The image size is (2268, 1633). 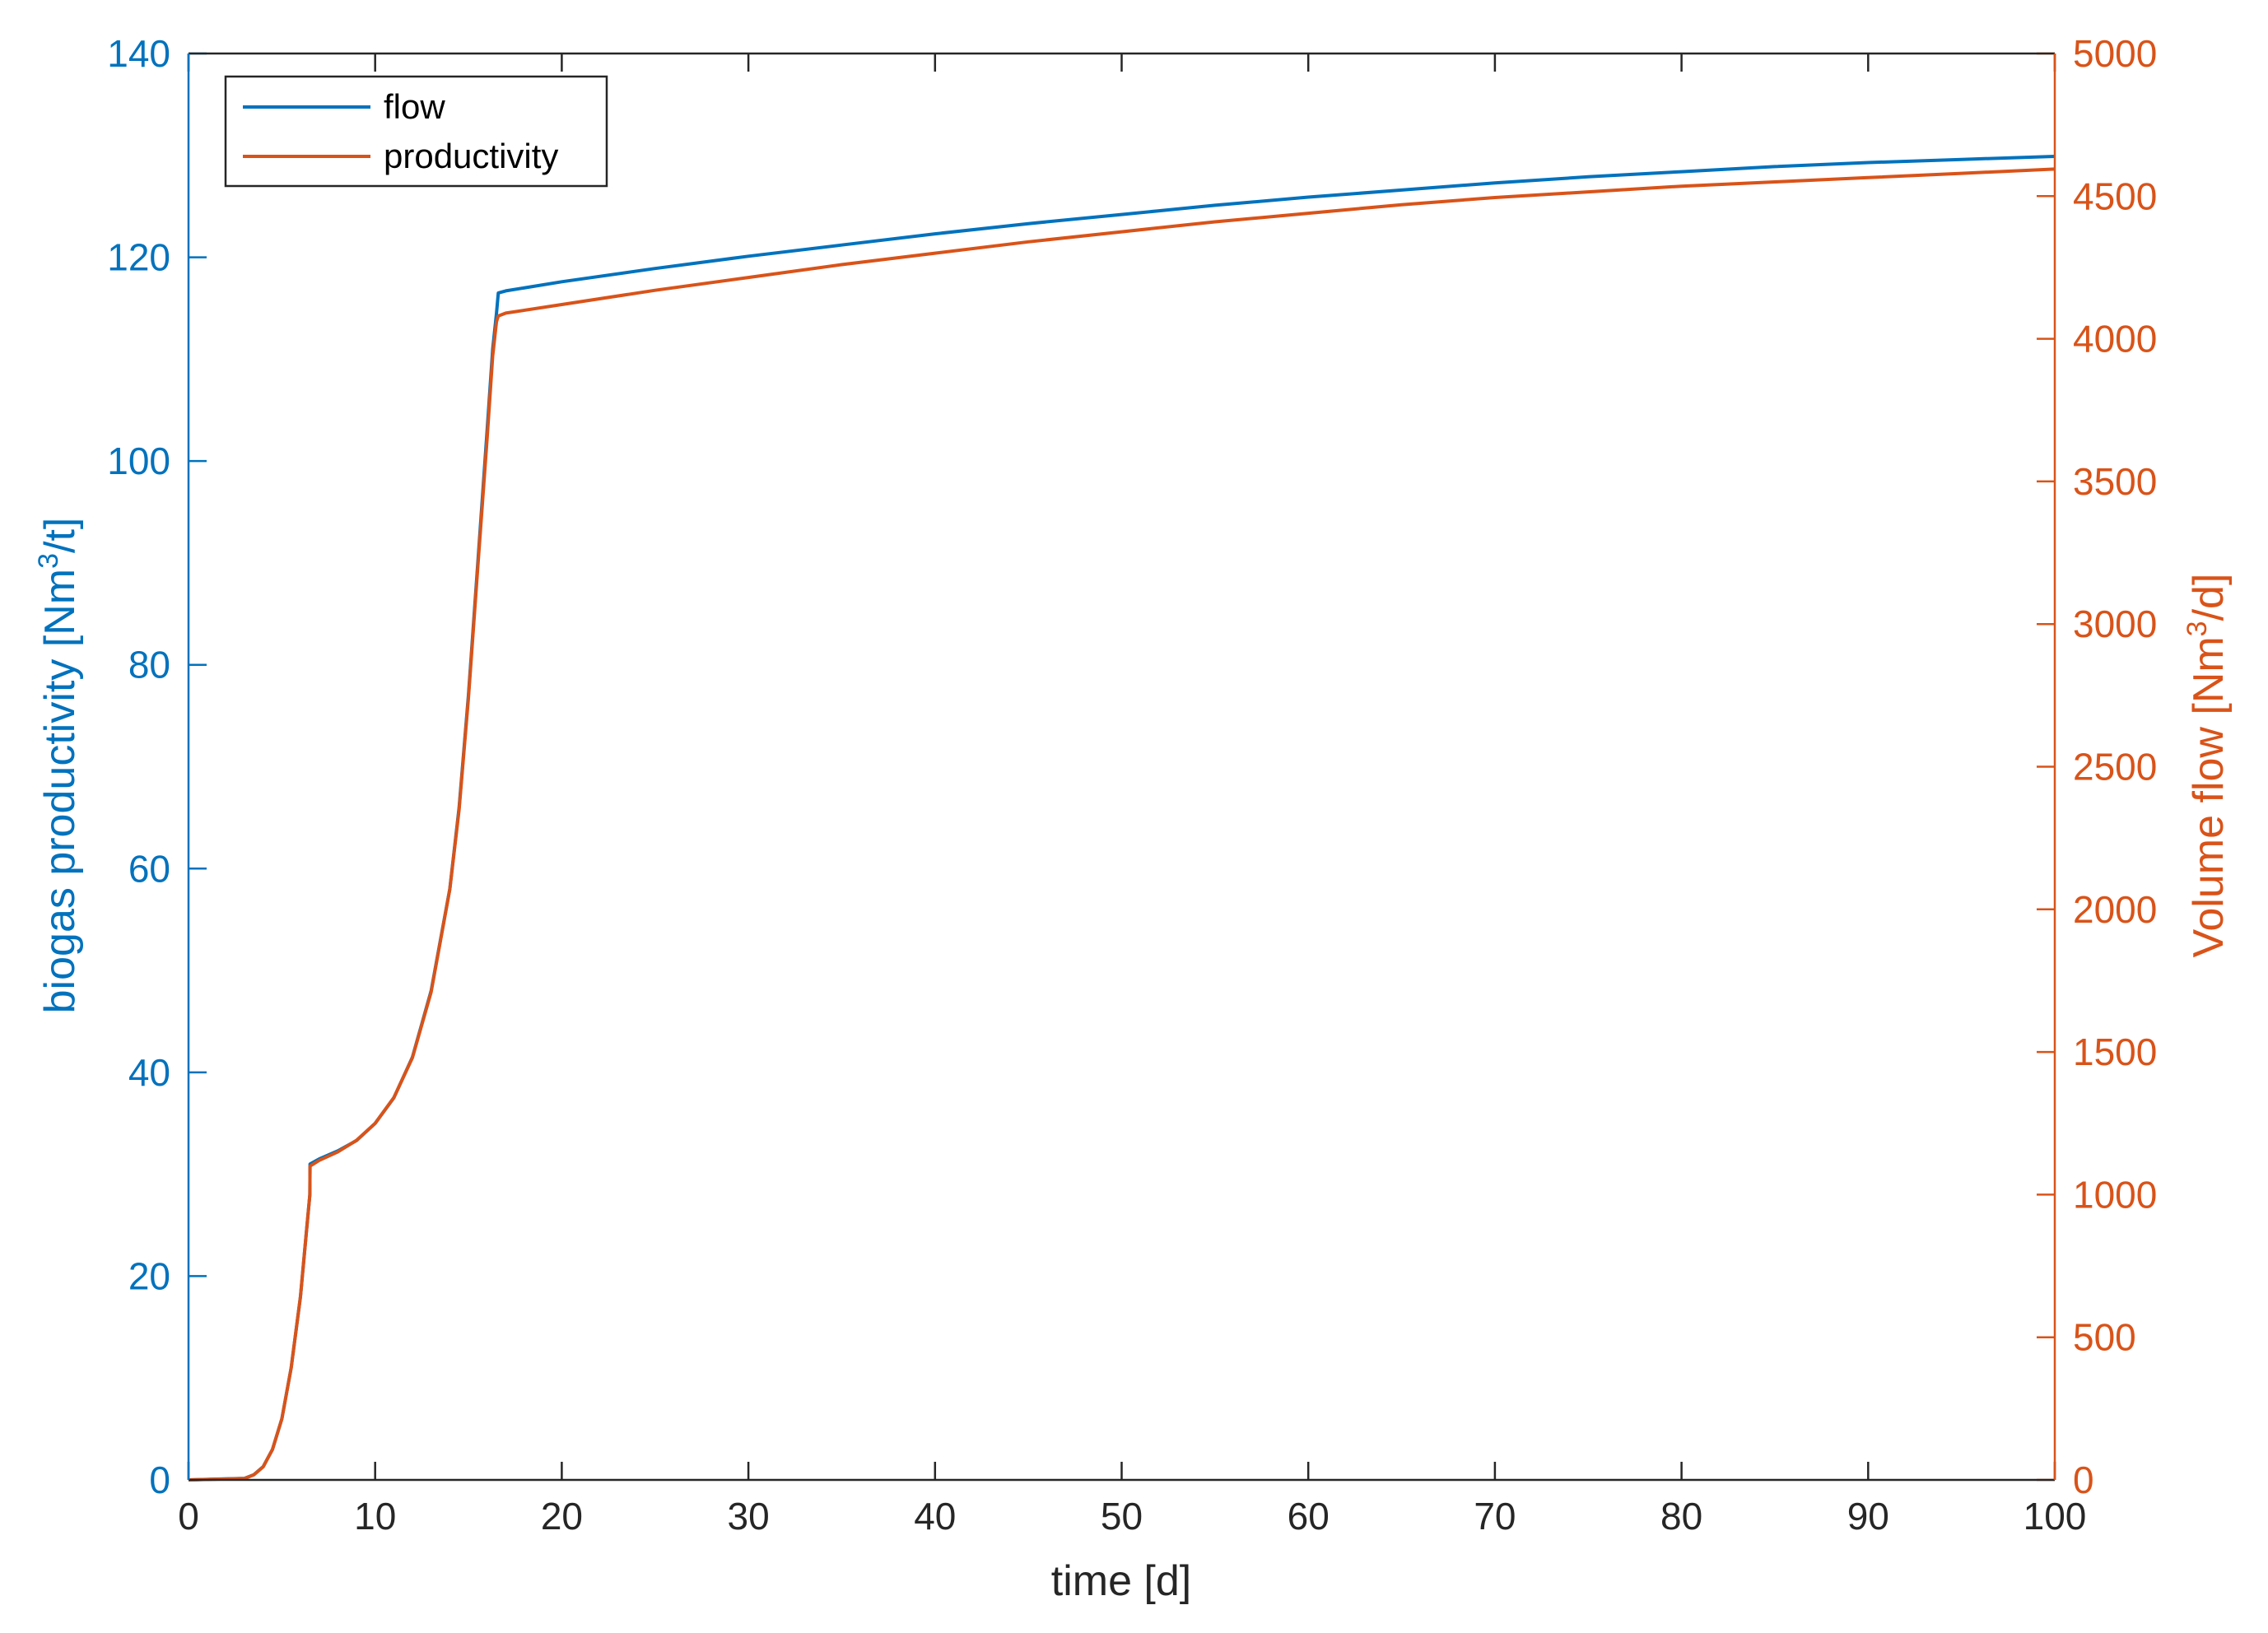 What do you see at coordinates (2083, 1480) in the screenshot?
I see `right-y-tick-label: 0` at bounding box center [2083, 1480].